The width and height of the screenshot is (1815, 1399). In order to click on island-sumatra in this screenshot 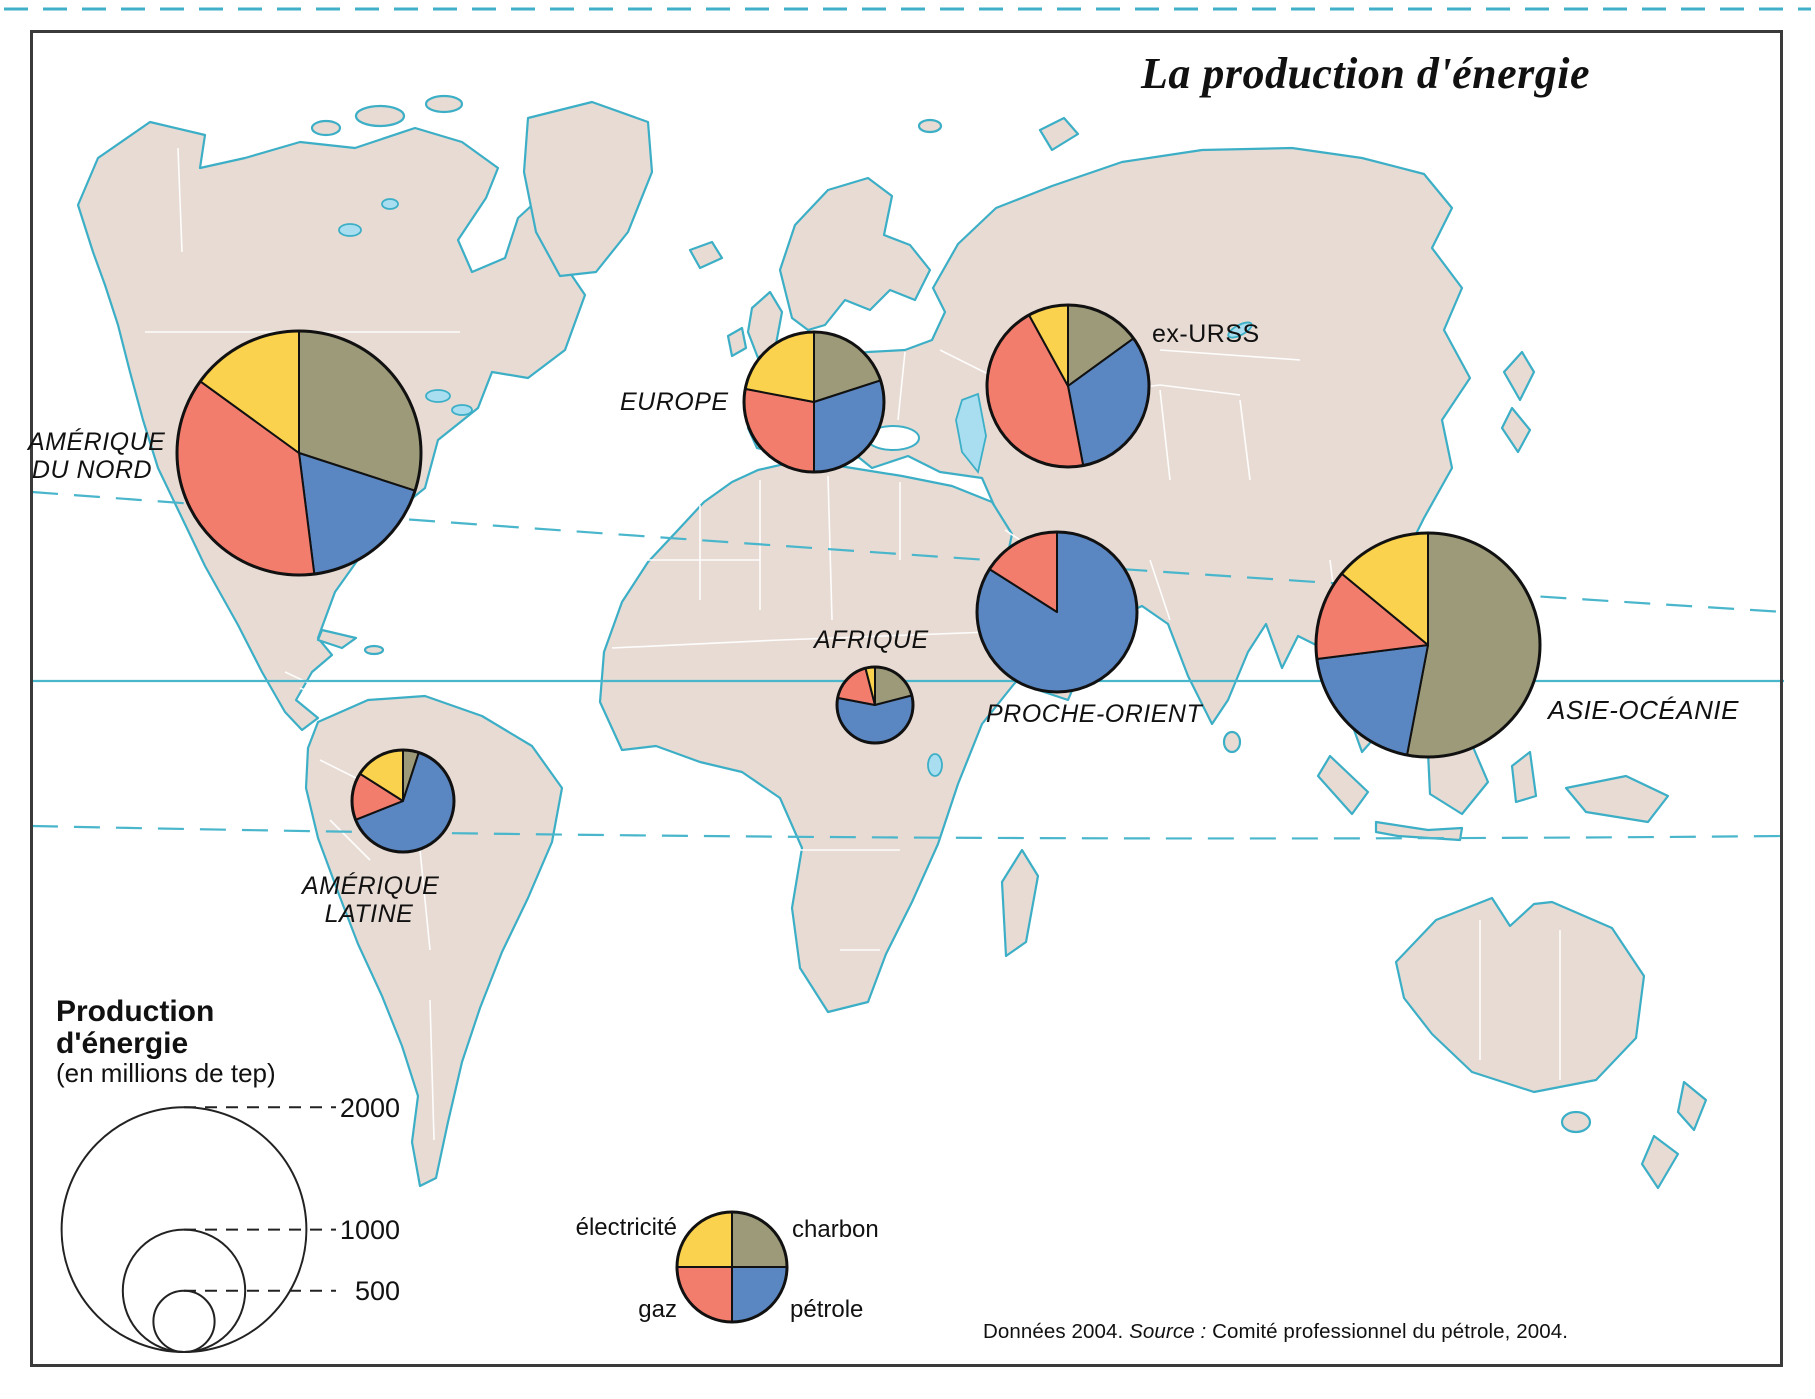, I will do `click(1343, 785)`.